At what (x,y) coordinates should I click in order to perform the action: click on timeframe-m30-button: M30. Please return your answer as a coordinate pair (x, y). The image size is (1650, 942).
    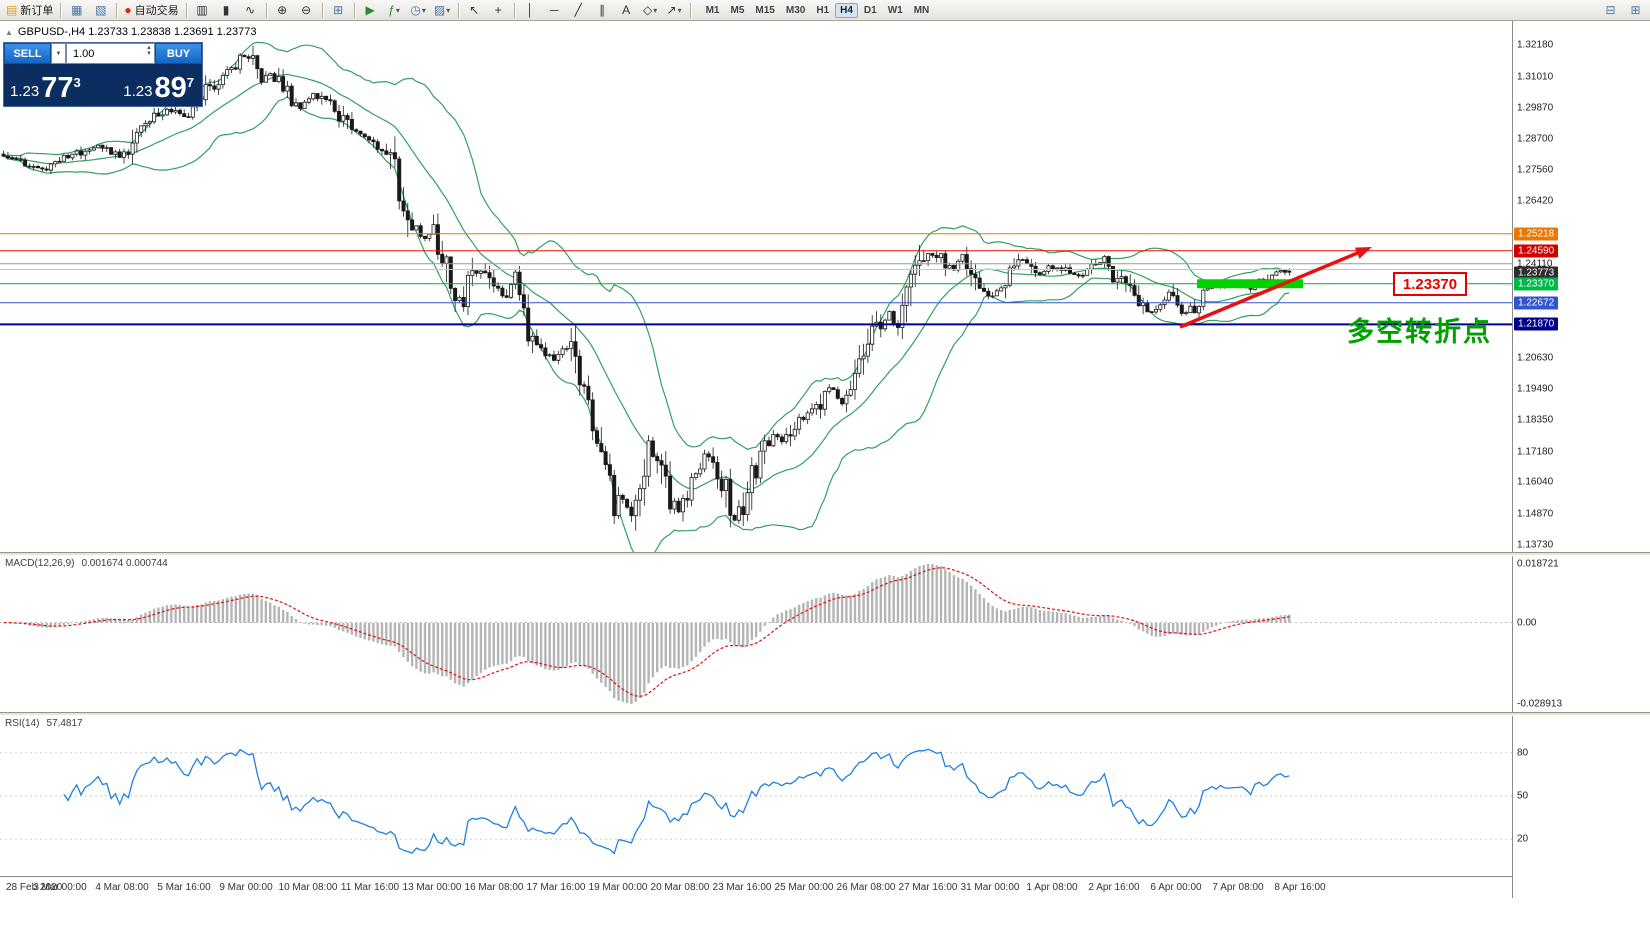
    Looking at the image, I should click on (795, 10).